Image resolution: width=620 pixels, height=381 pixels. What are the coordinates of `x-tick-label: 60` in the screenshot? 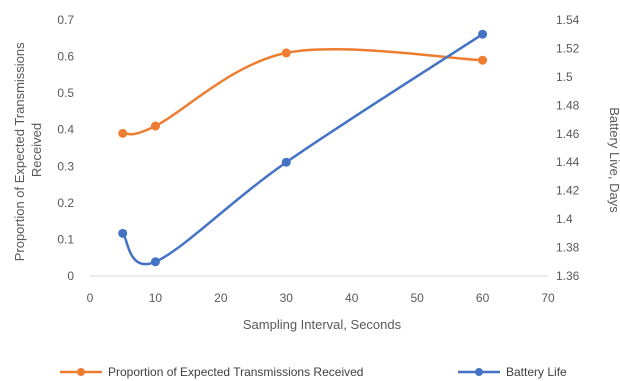 It's located at (483, 298).